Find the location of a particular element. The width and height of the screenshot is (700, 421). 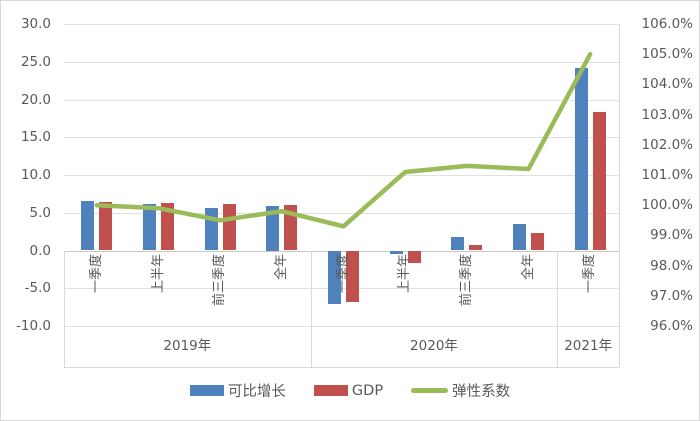

legend-item-elasticity: 弹性系数 is located at coordinates (460, 390).